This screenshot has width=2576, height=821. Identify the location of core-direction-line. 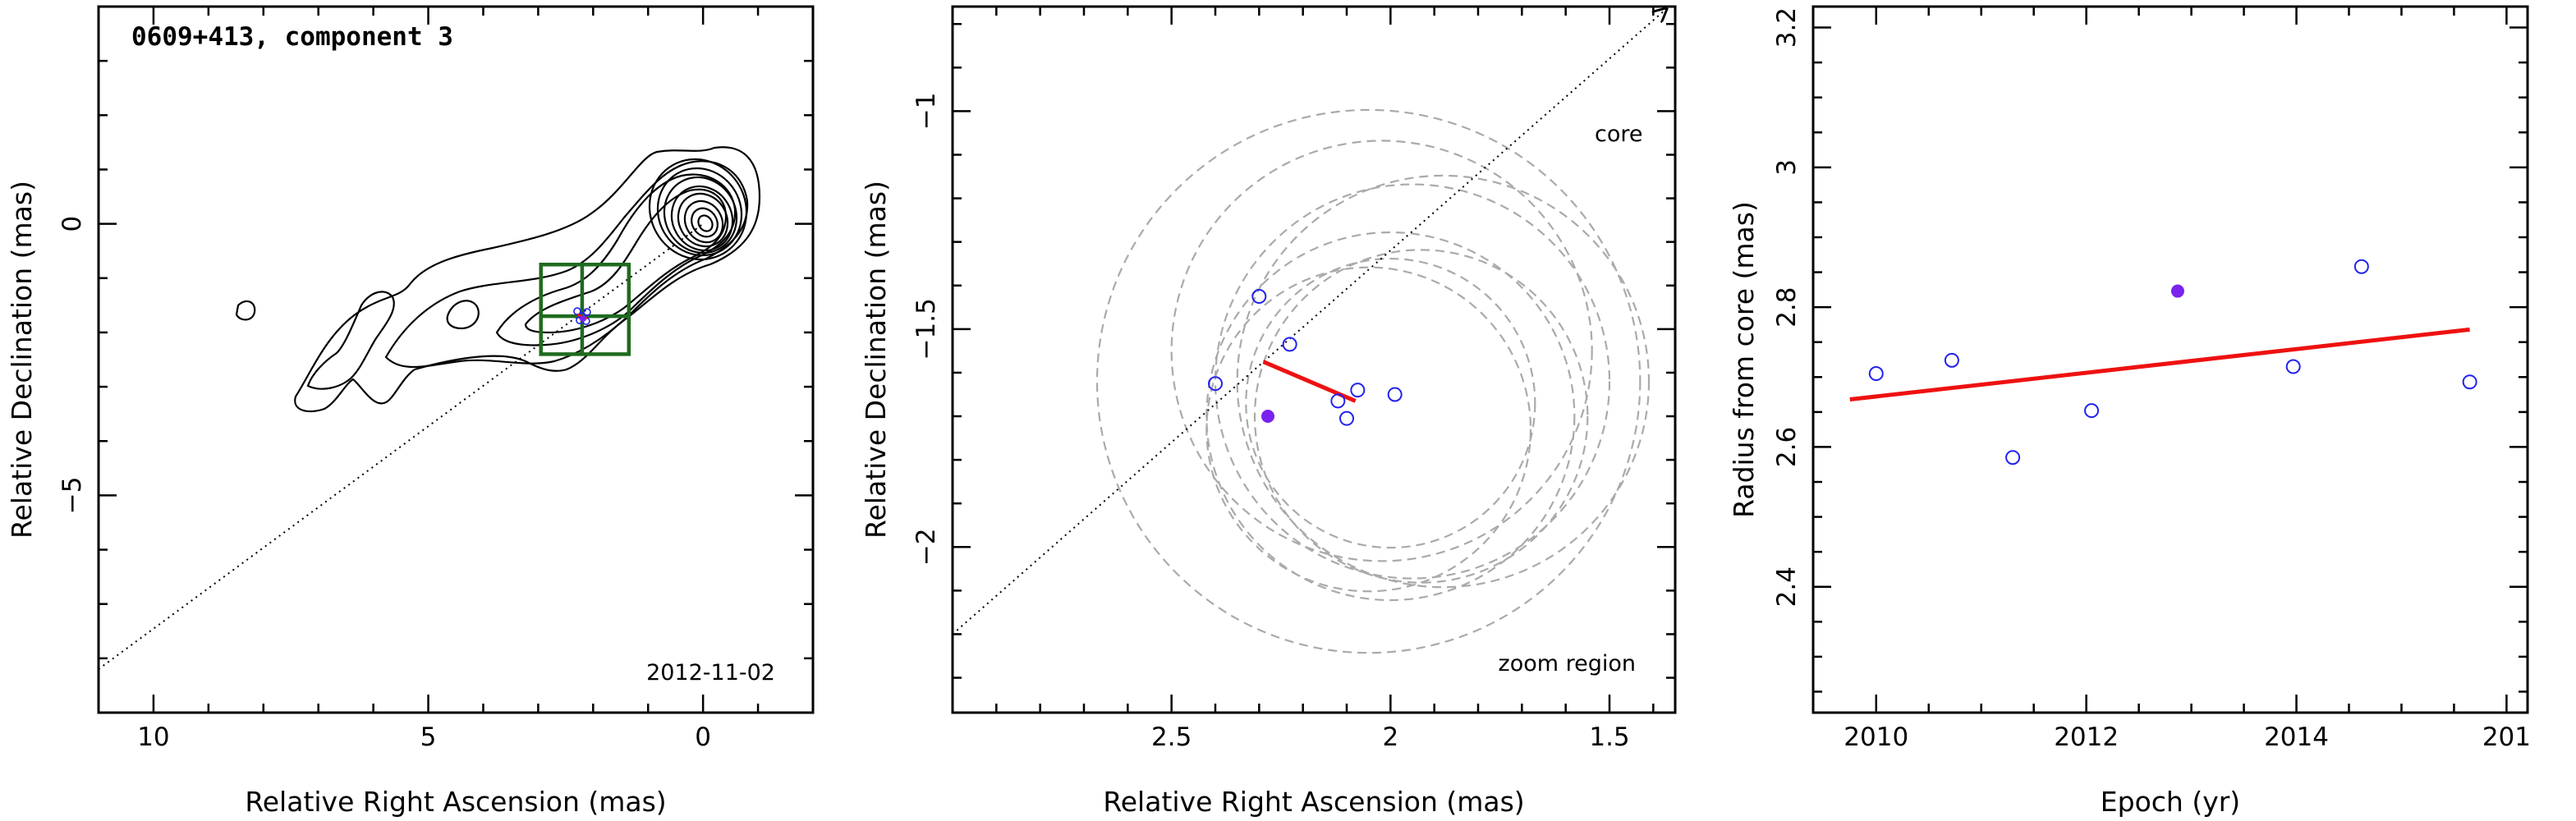
(401, 446).